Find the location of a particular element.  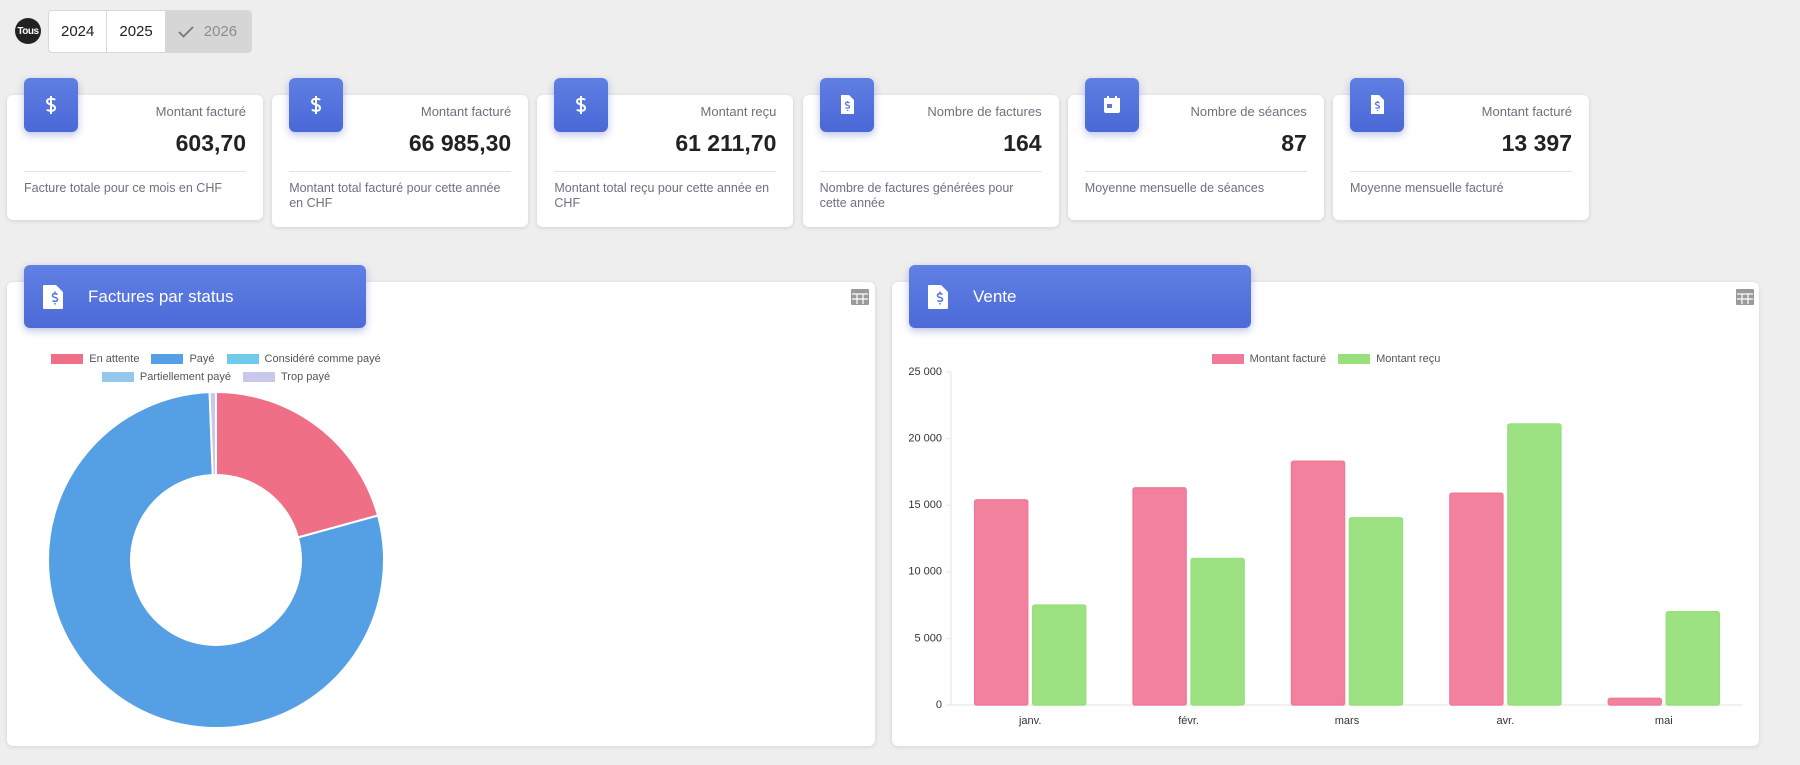

card-value: 603,70 is located at coordinates (210, 143).